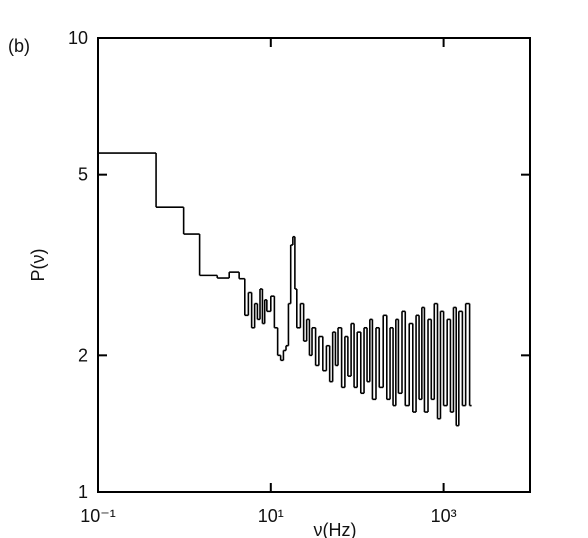 Image resolution: width=588 pixels, height=538 pixels. What do you see at coordinates (335, 529) in the screenshot?
I see `x-axis-label: ν(Hz)` at bounding box center [335, 529].